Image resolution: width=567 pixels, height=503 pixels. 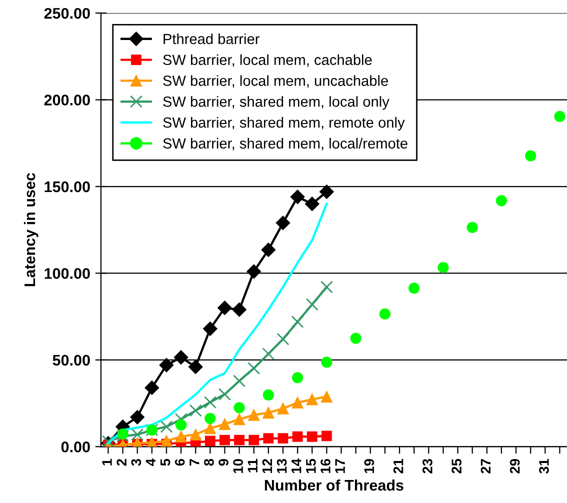 I want to click on x-tick-label: 9, so click(x=223, y=462).